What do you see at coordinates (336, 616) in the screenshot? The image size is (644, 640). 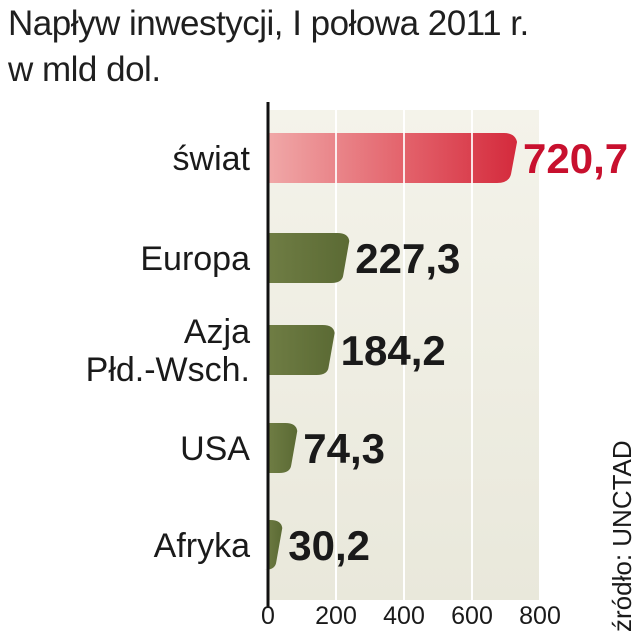 I see `x-tick-label-200: 200` at bounding box center [336, 616].